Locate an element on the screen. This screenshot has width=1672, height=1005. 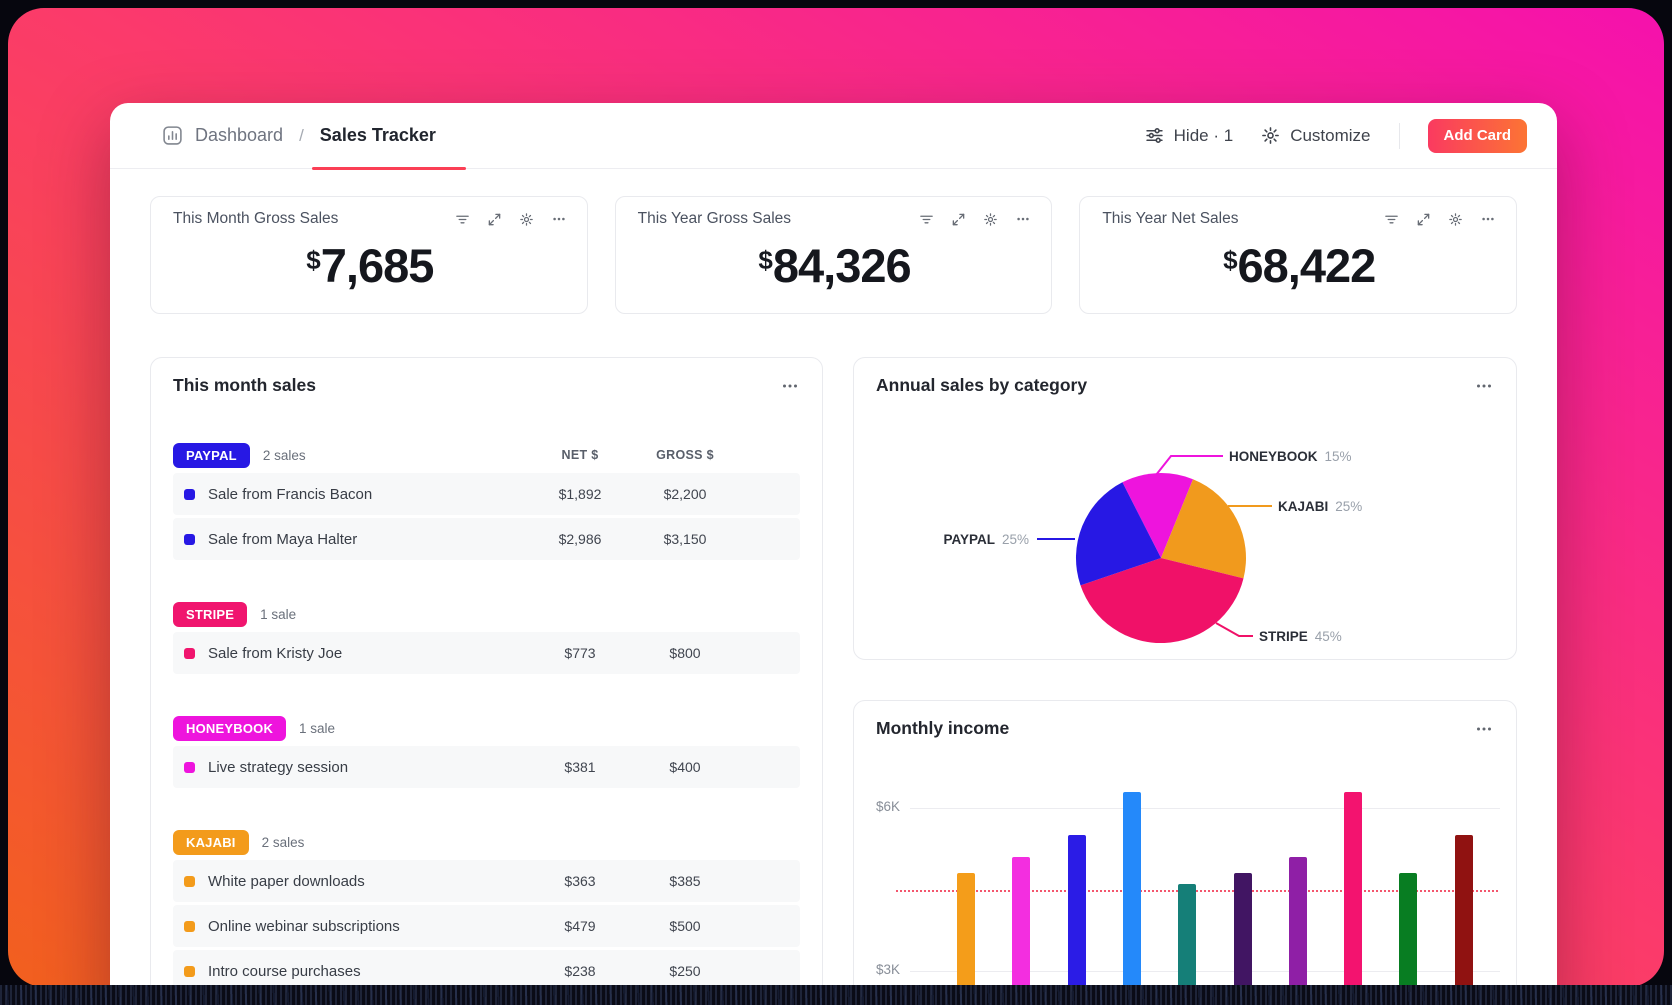
pie-slice-kajabi is located at coordinates (1203, 529).